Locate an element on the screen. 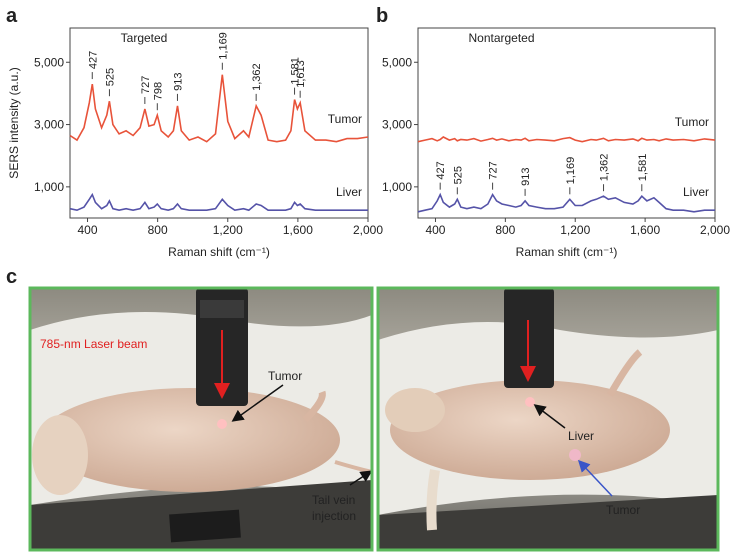 The height and width of the screenshot is (560, 730). laser-label: 785-nm Laser beam is located at coordinates (93, 344).